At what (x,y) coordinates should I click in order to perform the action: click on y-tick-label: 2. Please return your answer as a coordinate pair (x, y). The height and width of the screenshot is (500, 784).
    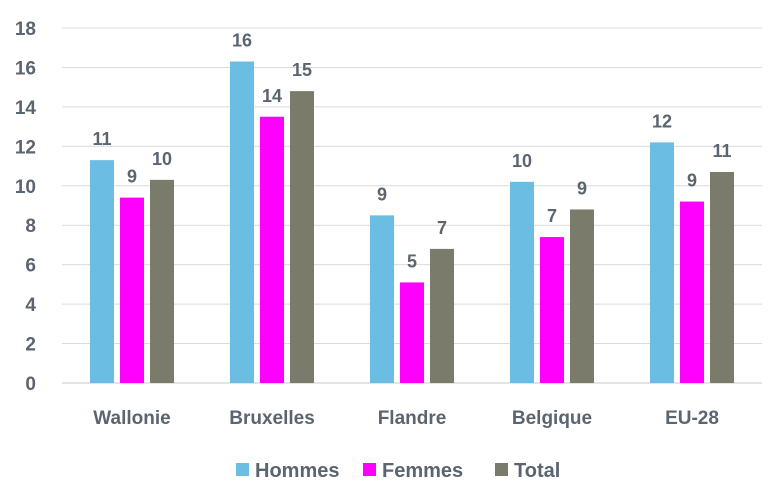
    Looking at the image, I should click on (30, 345).